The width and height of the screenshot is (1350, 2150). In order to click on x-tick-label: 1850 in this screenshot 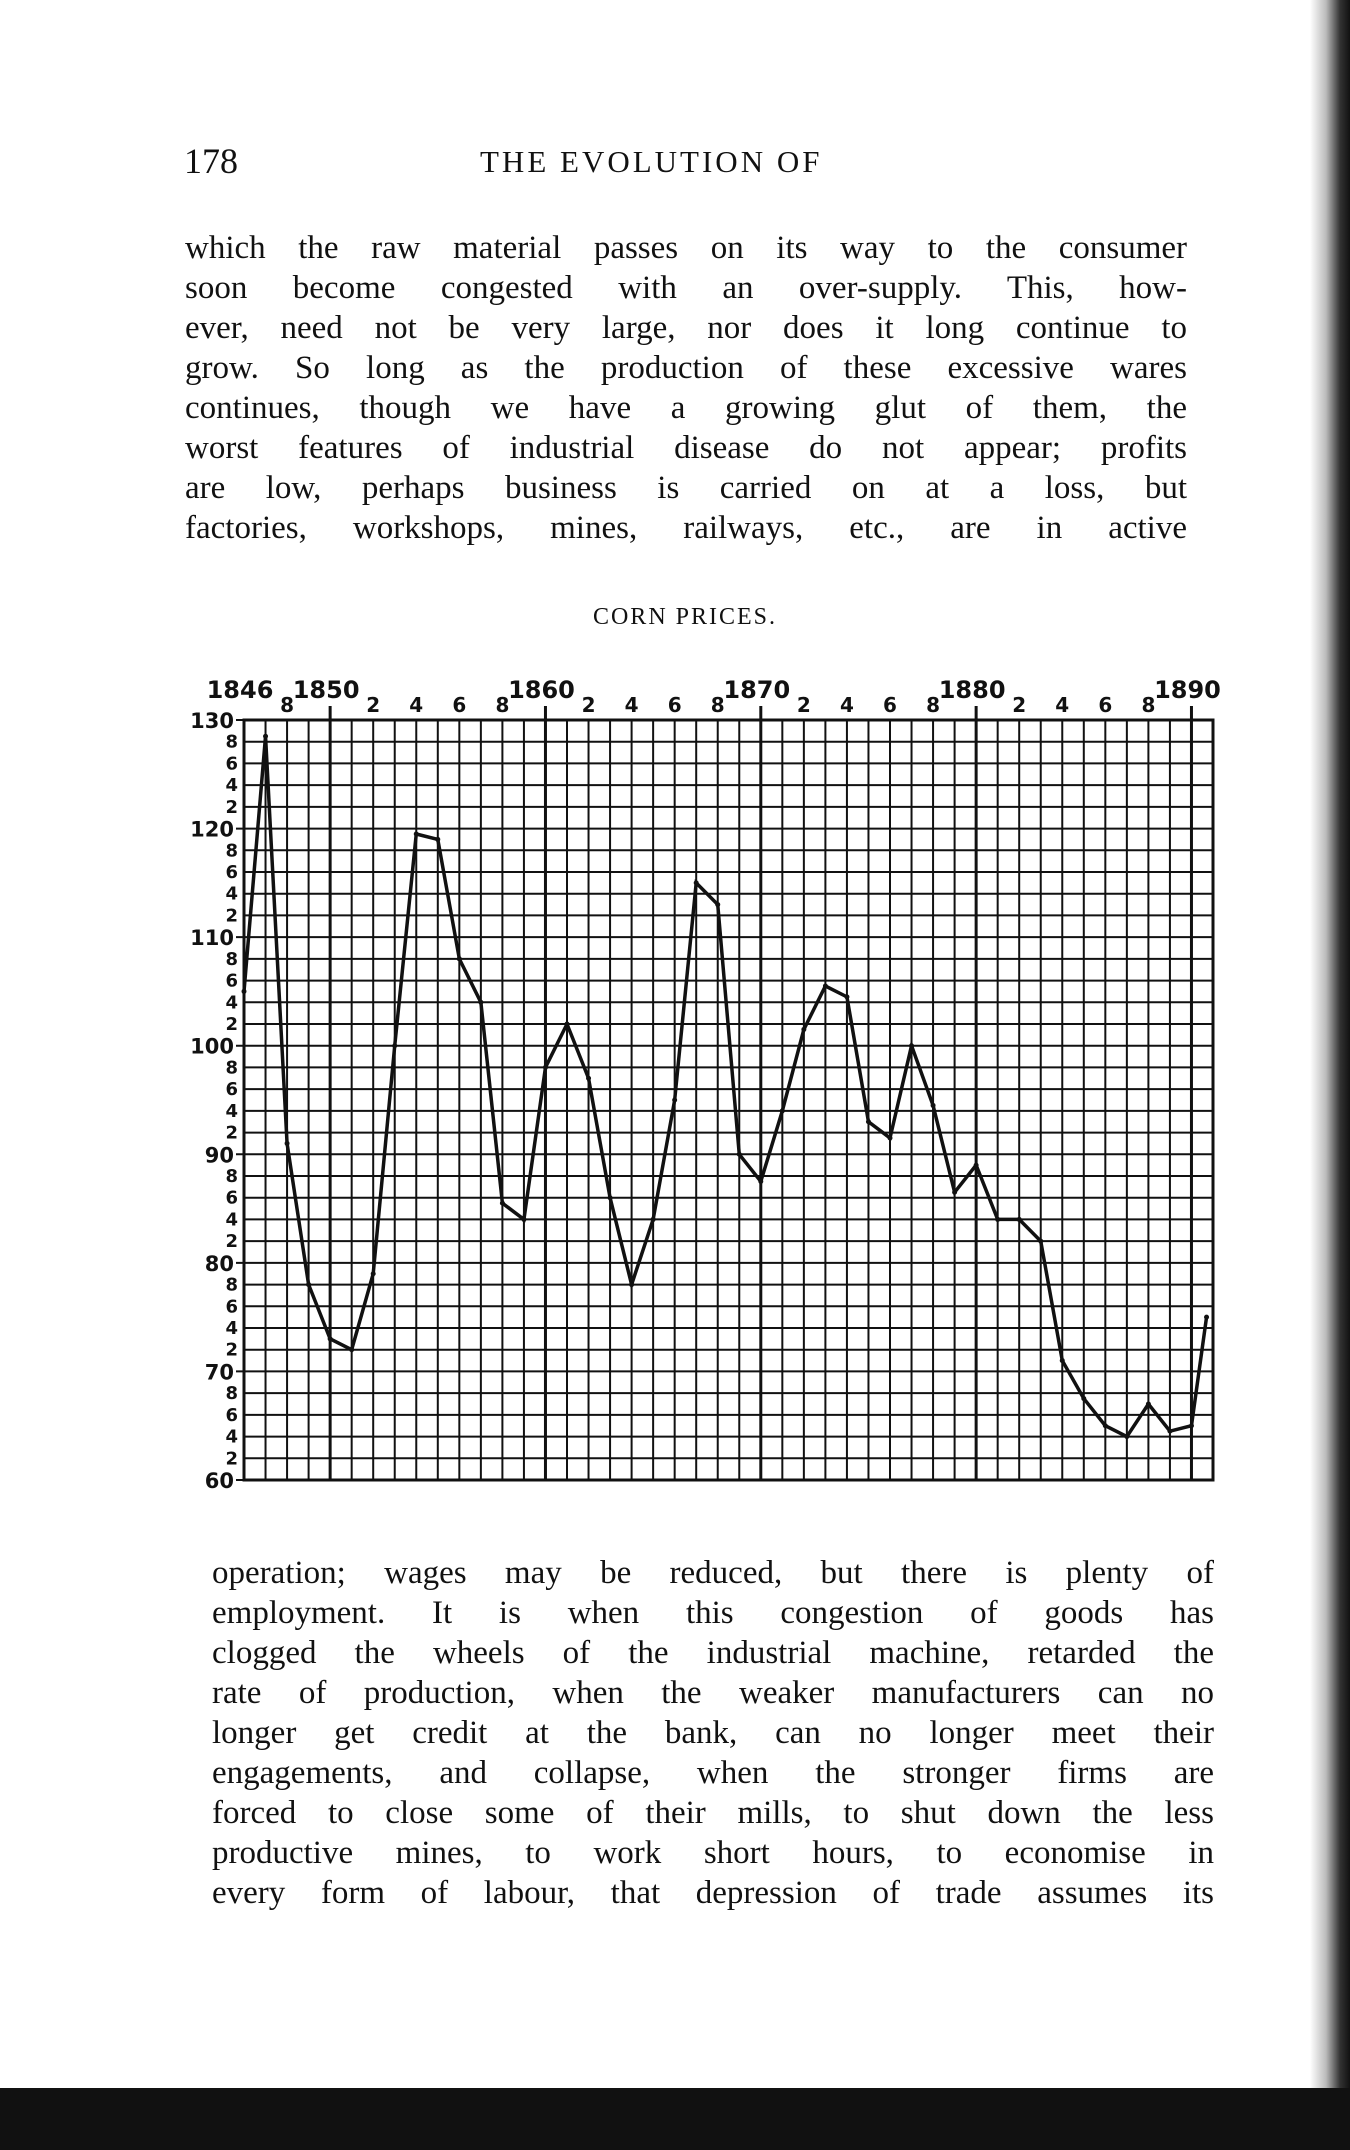, I will do `click(326, 690)`.